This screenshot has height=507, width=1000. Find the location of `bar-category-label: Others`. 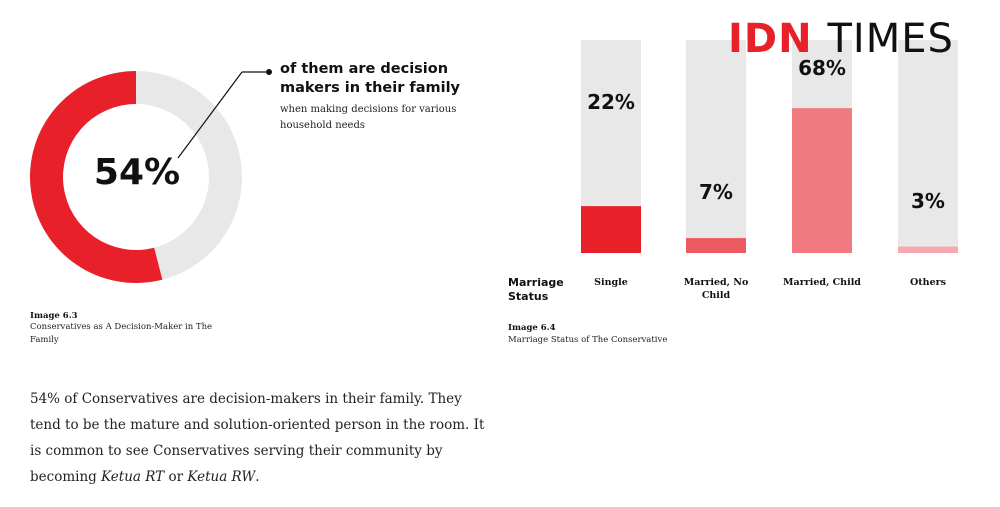

bar-category-label: Others is located at coordinates (928, 282).